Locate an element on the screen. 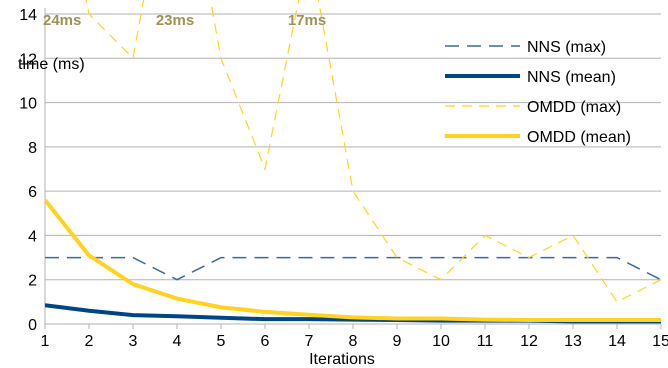 The width and height of the screenshot is (668, 368). y-tick-label: 8 is located at coordinates (32, 148).